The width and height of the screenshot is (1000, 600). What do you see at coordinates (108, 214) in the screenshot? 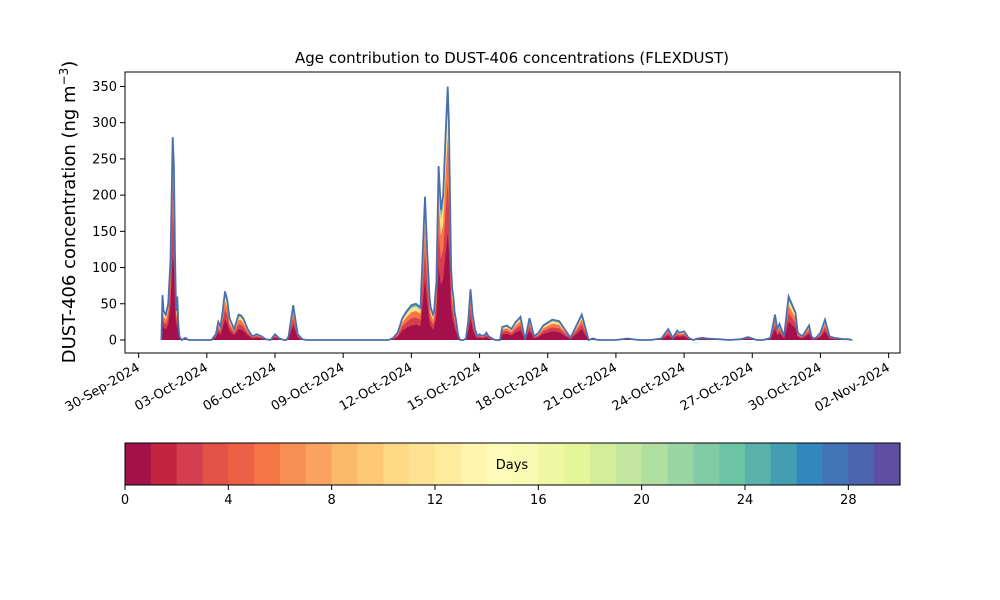
I see `y-axis: 0 50 100 150 200 250 300 350` at bounding box center [108, 214].